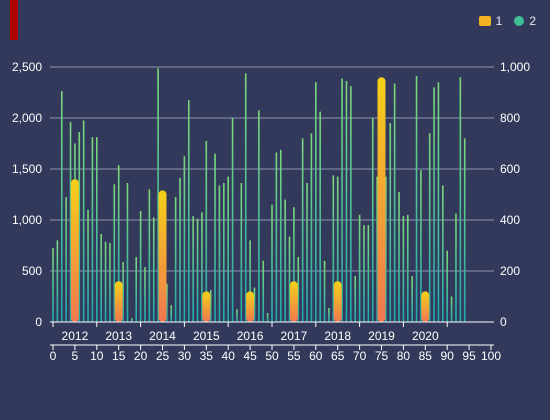 This screenshot has height=420, width=550. Describe the element at coordinates (484, 21) in the screenshot. I see `rounded-rect-icon` at that location.